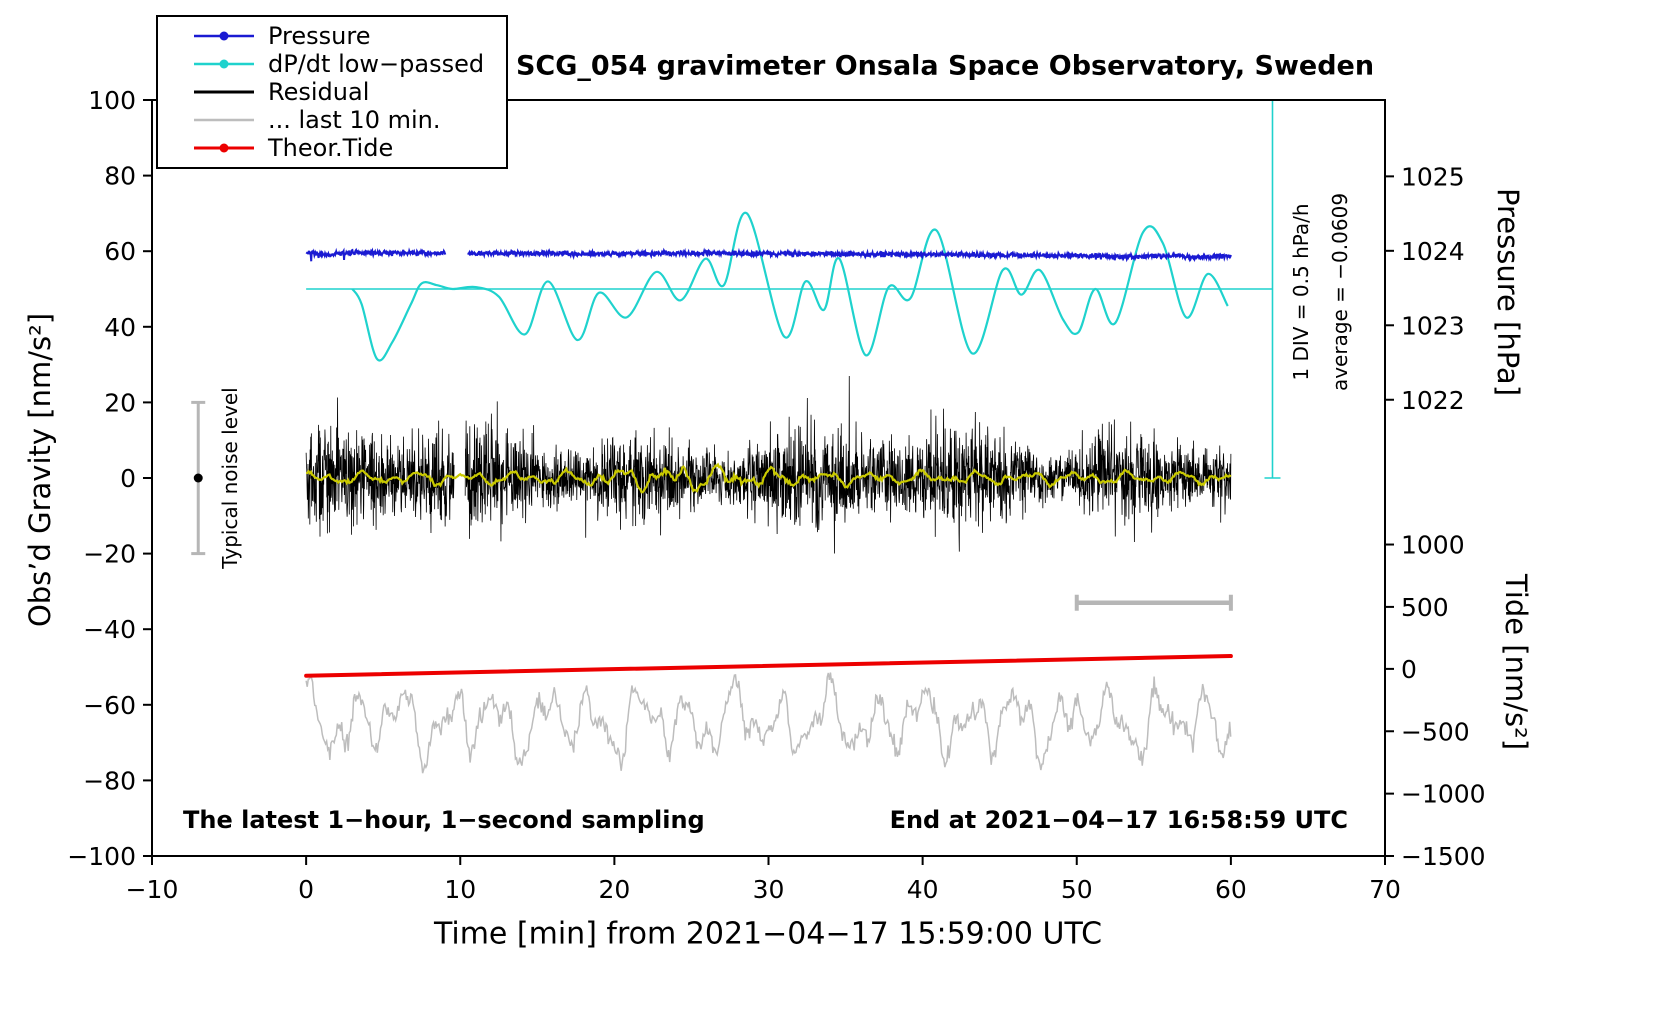  Describe the element at coordinates (230, 478) in the screenshot. I see `typical-noise-level-label: Typical noise level` at that location.